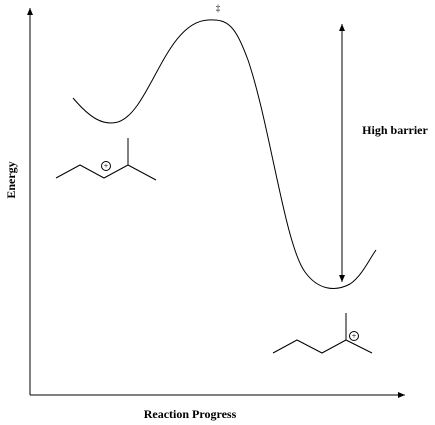 Image resolution: width=435 pixels, height=425 pixels. Describe the element at coordinates (322, 333) in the screenshot. I see `product-molecule: +` at that location.